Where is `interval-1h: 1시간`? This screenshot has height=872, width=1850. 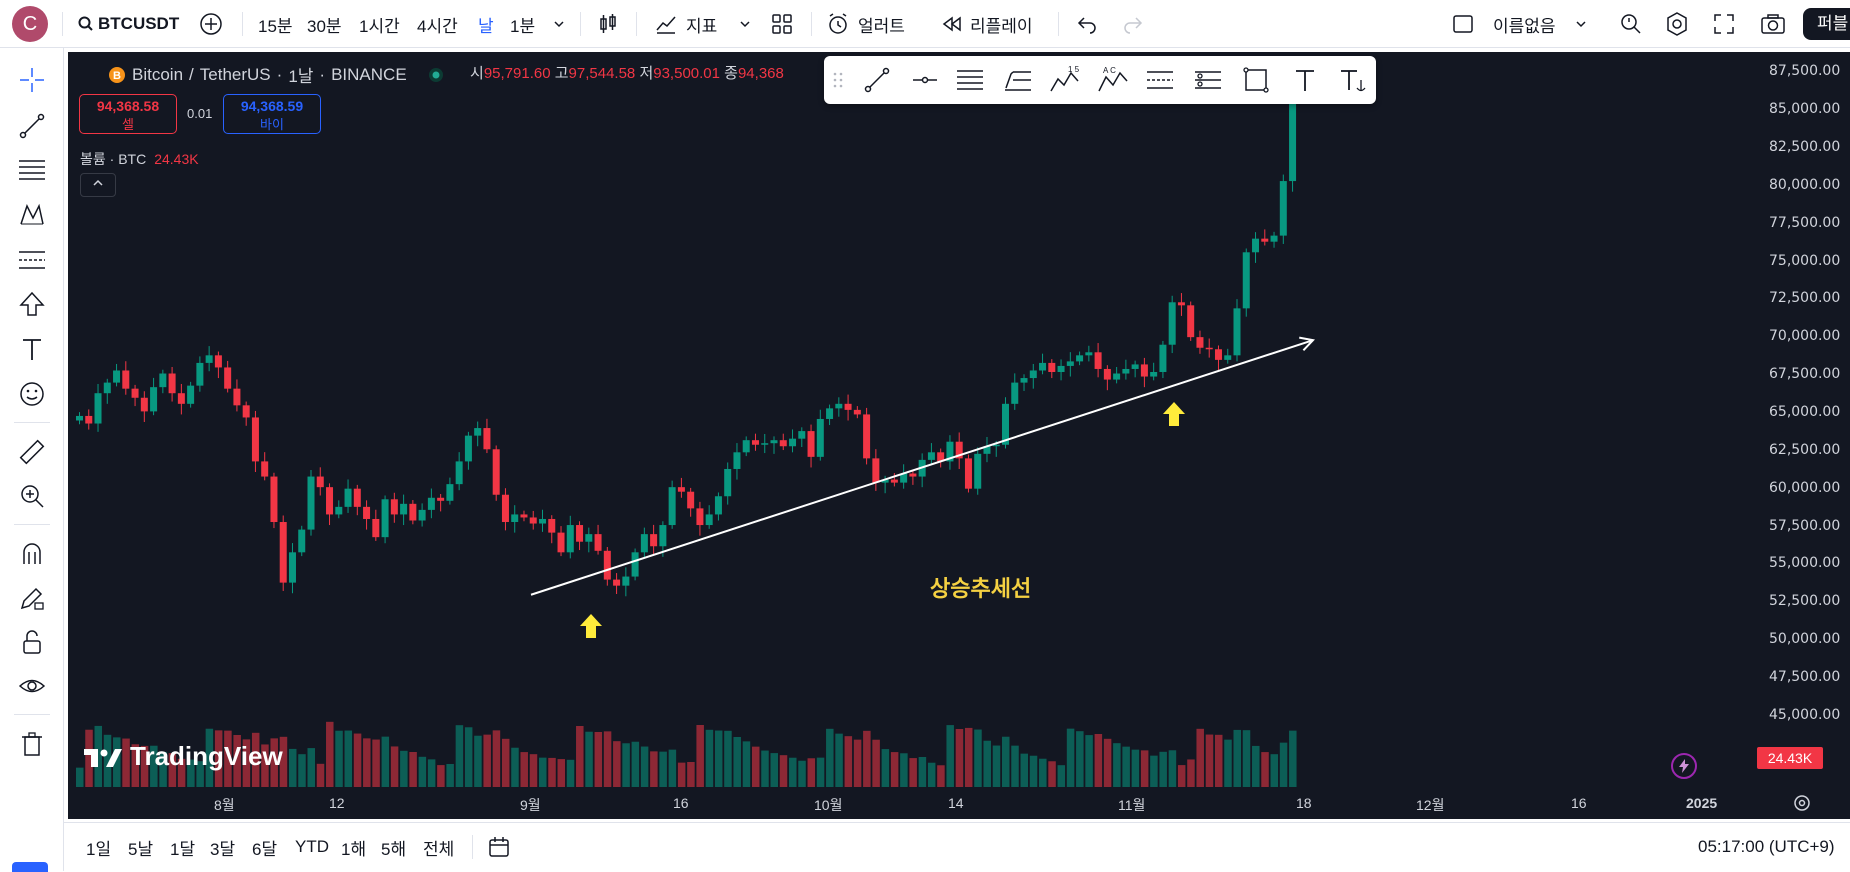 interval-1h: 1시간 is located at coordinates (379, 26).